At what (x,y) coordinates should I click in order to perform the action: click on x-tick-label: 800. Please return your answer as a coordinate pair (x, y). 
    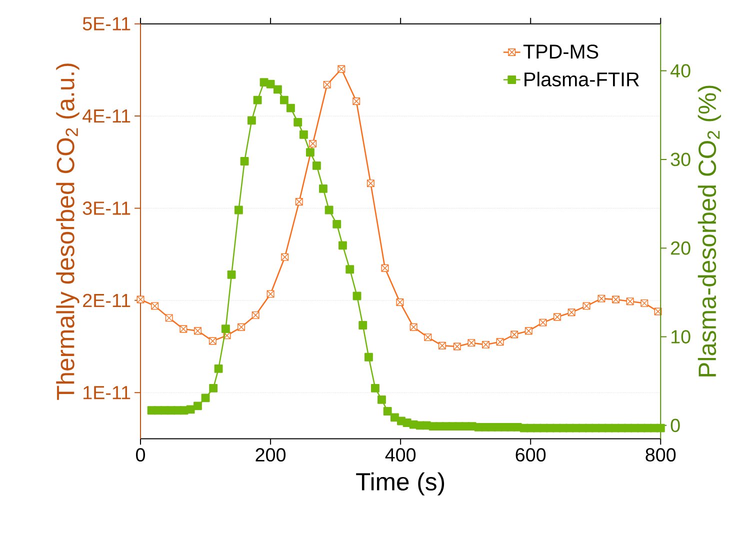
    Looking at the image, I should click on (661, 455).